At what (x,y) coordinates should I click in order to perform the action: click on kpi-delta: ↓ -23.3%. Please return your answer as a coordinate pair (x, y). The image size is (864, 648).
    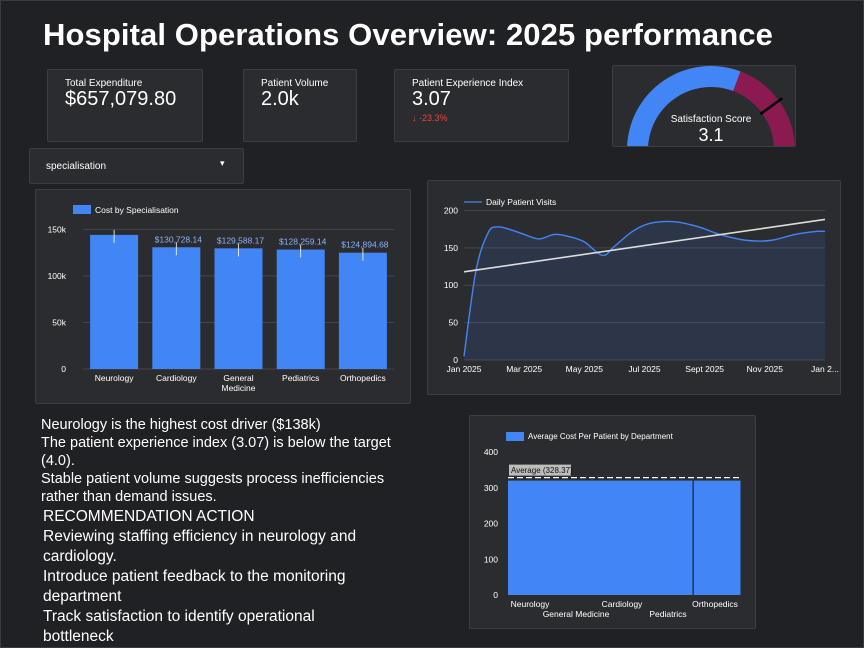
    Looking at the image, I should click on (430, 118).